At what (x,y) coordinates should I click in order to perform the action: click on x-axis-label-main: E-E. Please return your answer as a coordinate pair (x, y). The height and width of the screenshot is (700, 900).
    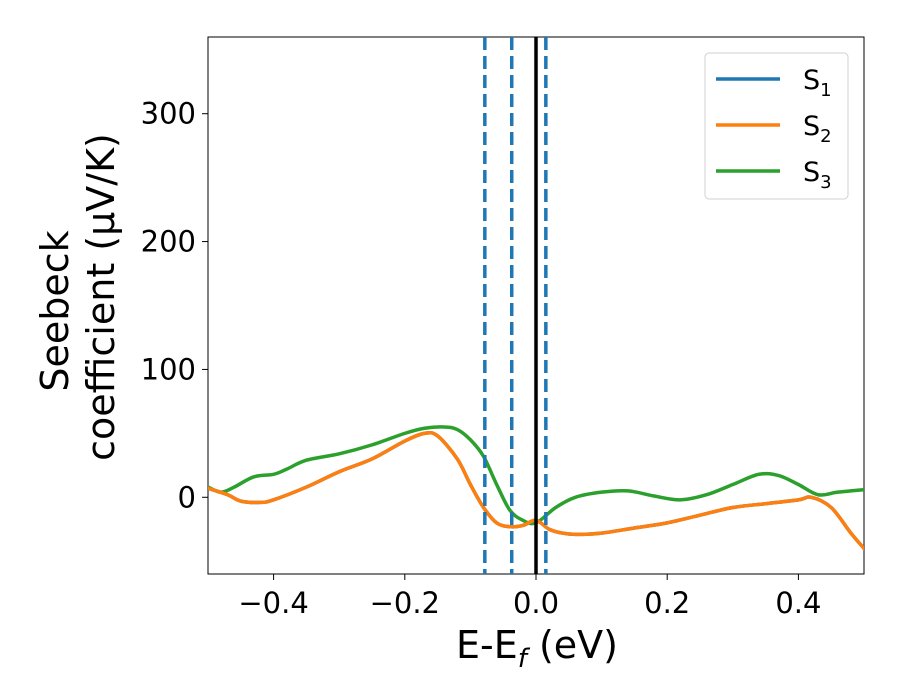
    Looking at the image, I should click on (487, 645).